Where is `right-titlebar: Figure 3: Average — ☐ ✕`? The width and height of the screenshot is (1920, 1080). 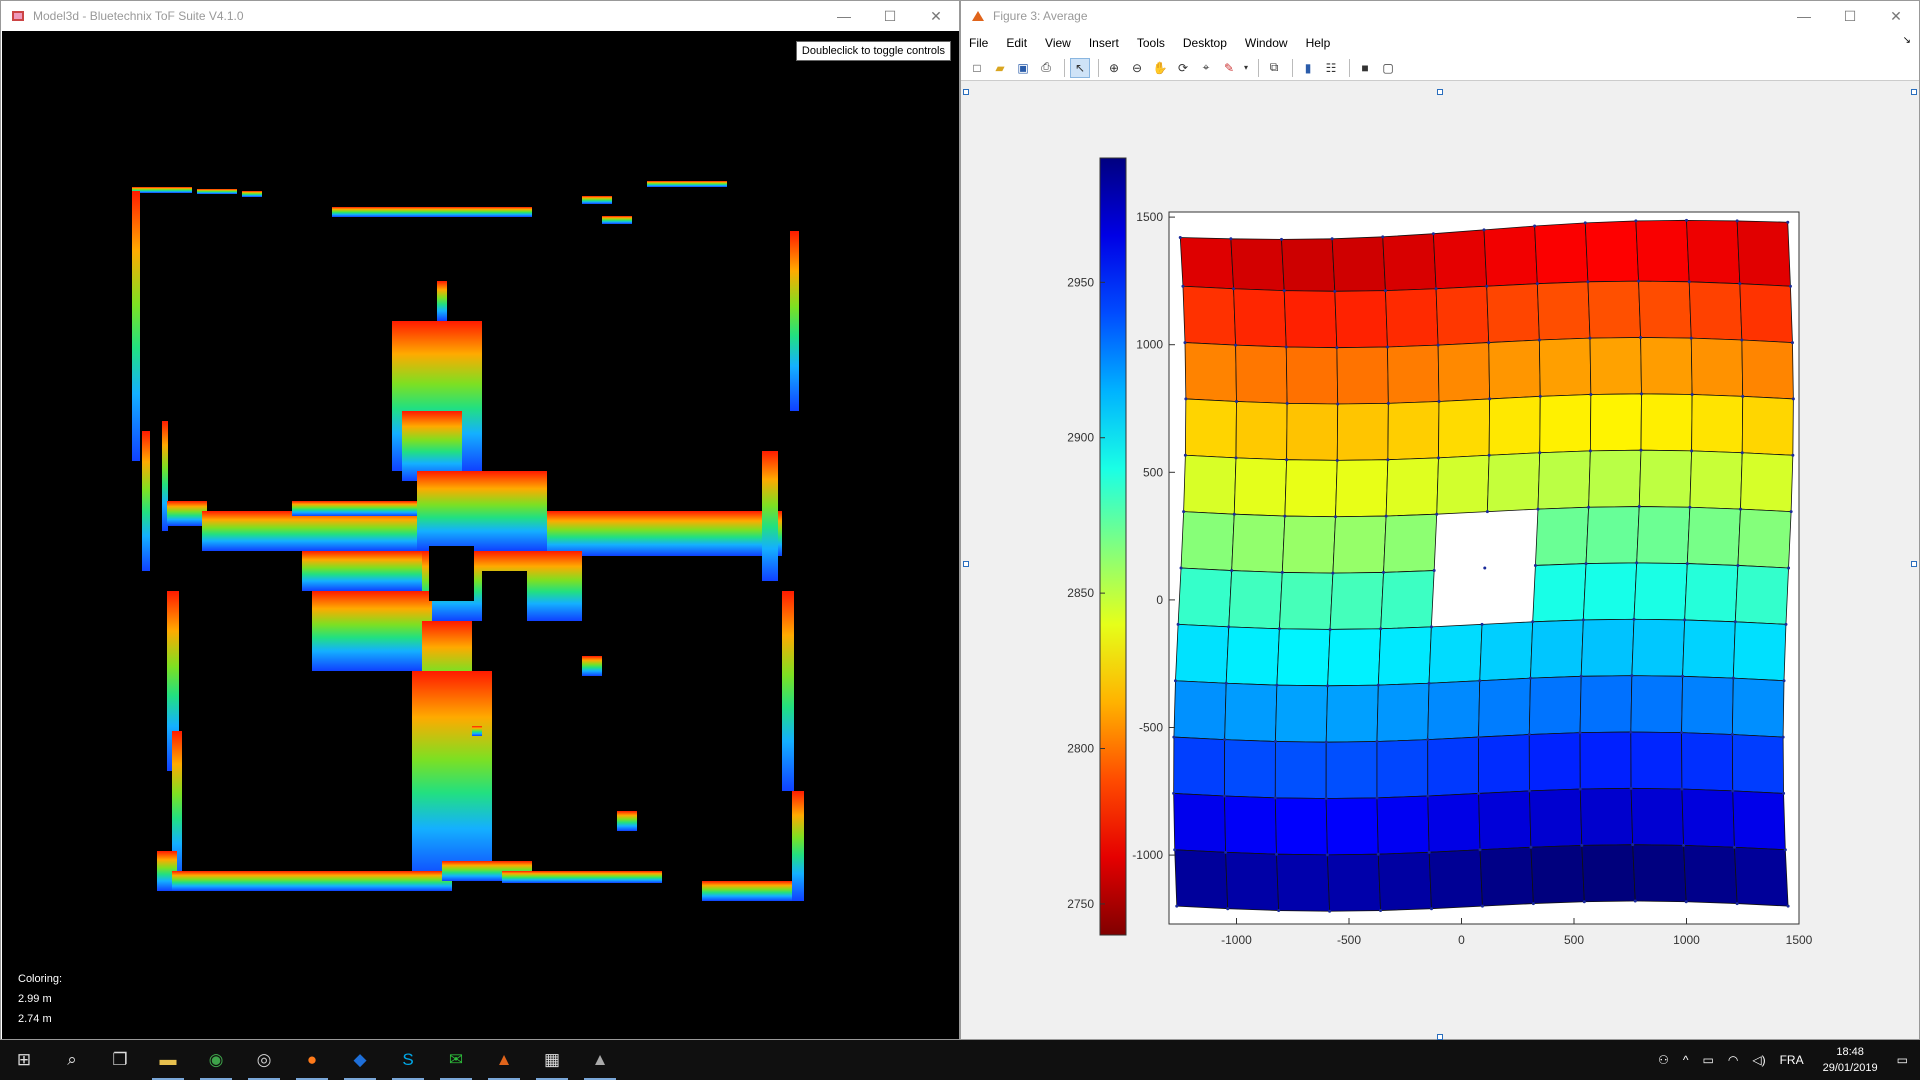 right-titlebar: Figure 3: Average — ☐ ✕ is located at coordinates (1440, 16).